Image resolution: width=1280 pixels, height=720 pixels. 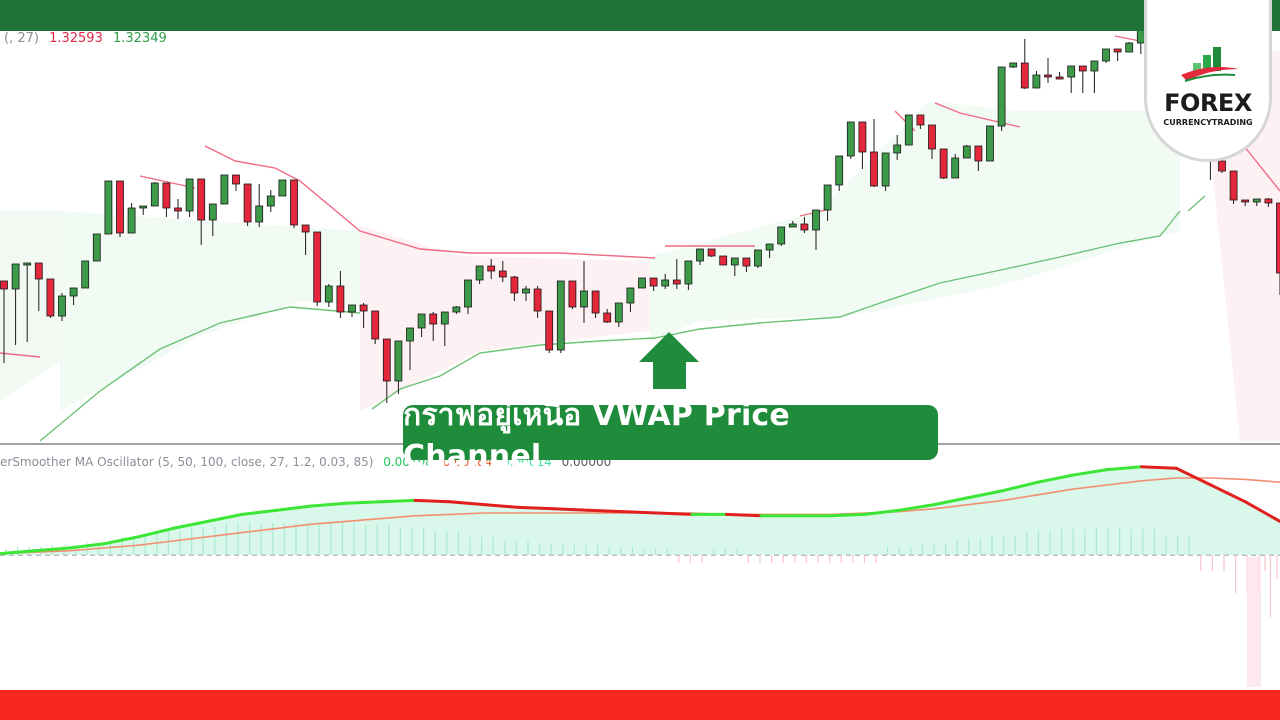 What do you see at coordinates (915, 221) in the screenshot?
I see `channel-fill-c` at bounding box center [915, 221].